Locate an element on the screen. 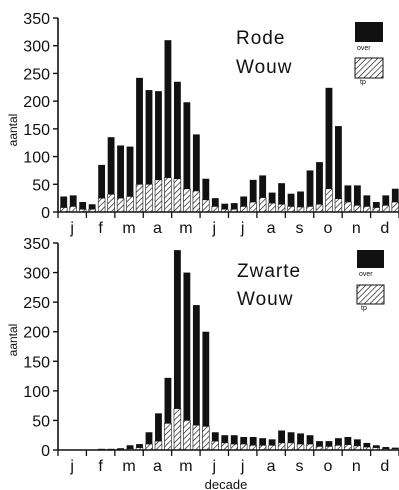 Image resolution: width=399 pixels, height=490 pixels. month-label: s is located at coordinates (300, 466).